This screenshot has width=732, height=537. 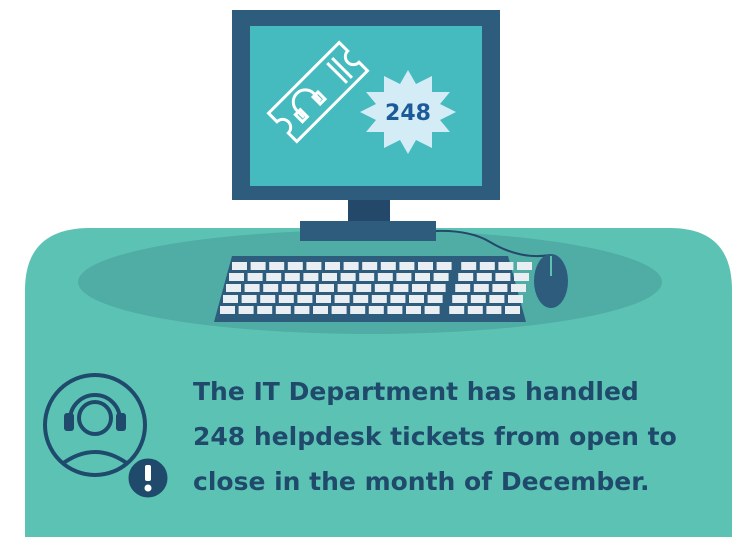 I want to click on badge-label: 248, so click(x=408, y=113).